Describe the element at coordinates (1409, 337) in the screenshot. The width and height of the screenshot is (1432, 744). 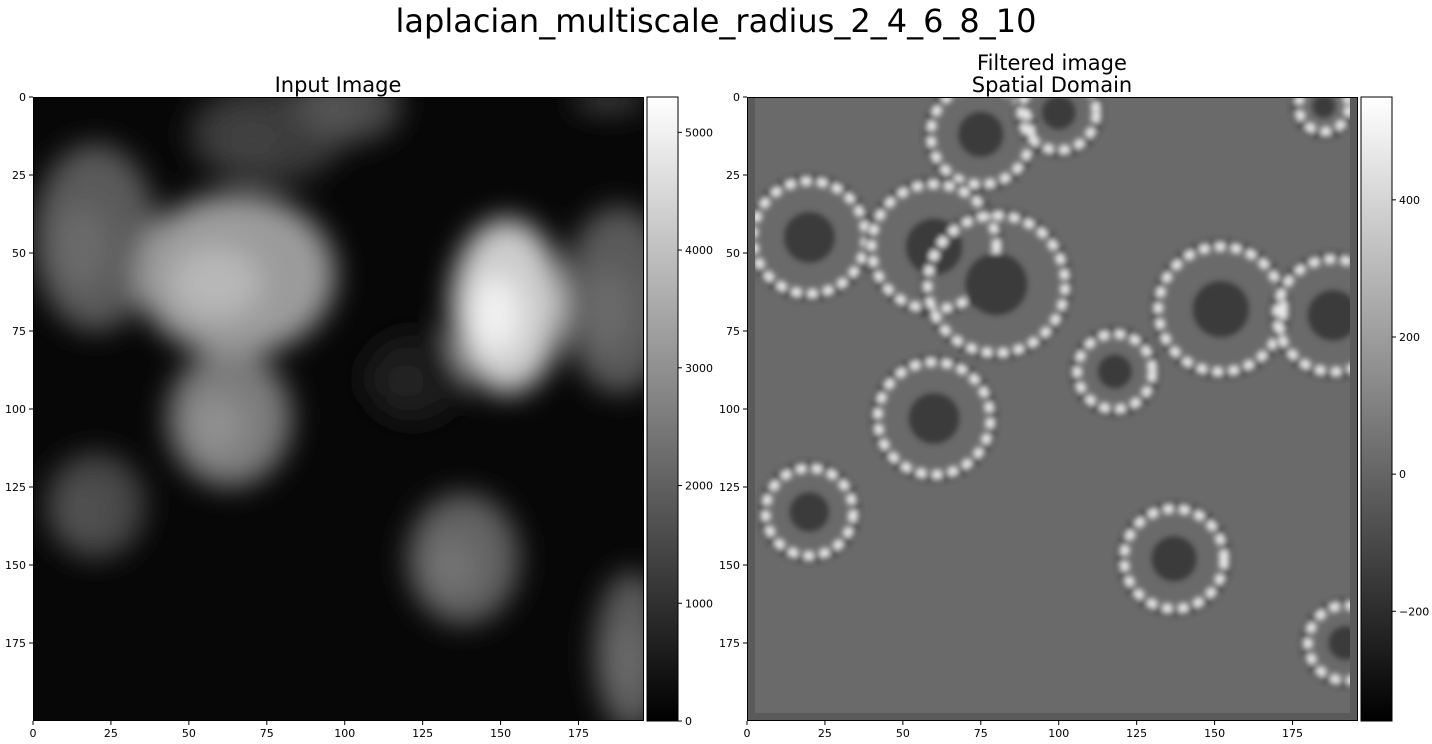
I see `colorbar-tick-label: 200` at that location.